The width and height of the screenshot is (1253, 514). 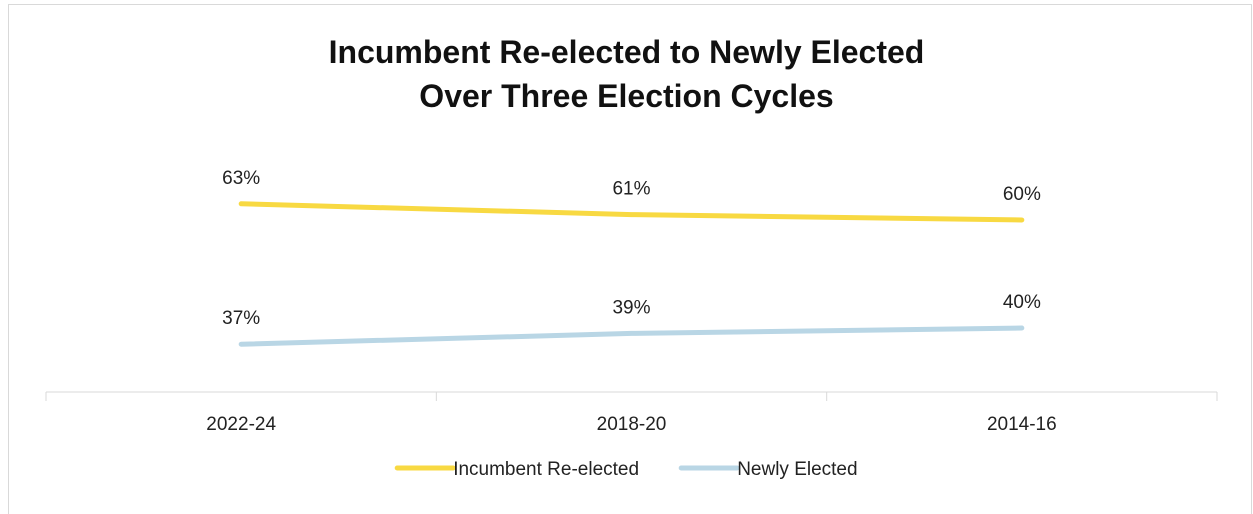 I want to click on series-line-incumbent-re-elected, so click(x=631, y=212).